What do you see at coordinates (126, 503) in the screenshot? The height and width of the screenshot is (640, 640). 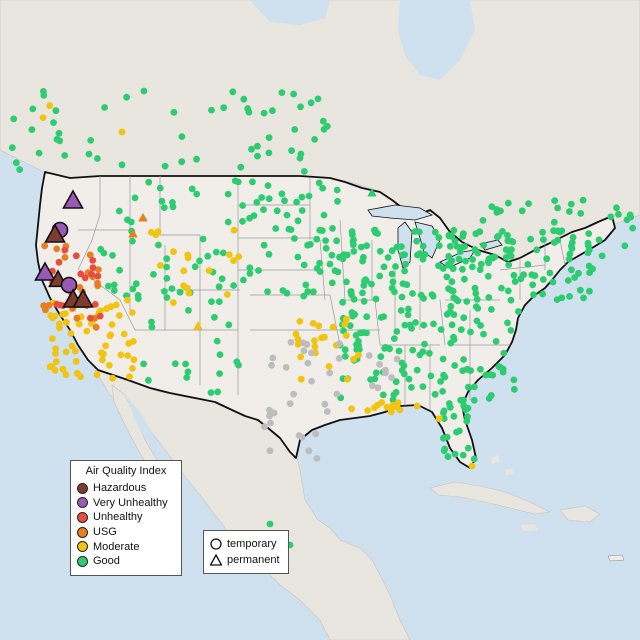 I see `legend-item-very-unhealthy: Very Unhealthy` at bounding box center [126, 503].